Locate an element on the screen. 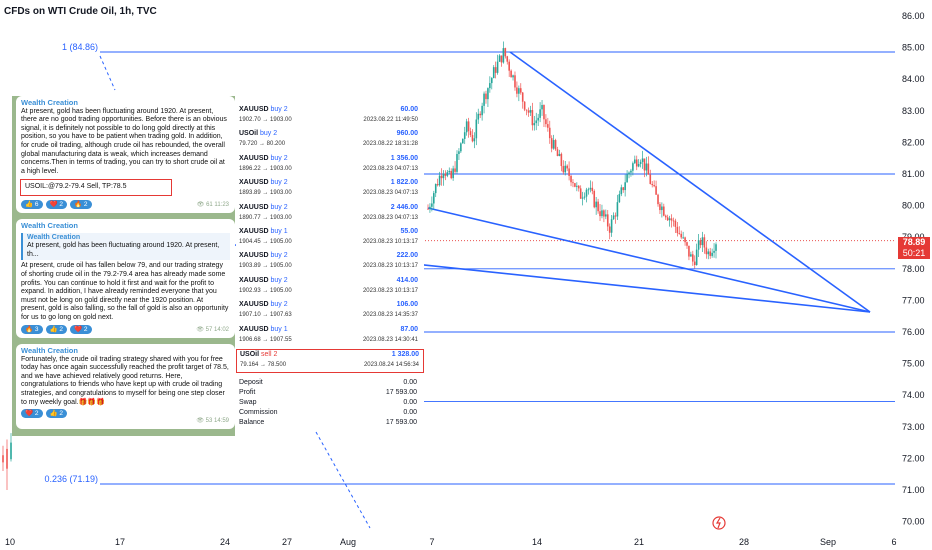 The image size is (932, 550). time-tick-label: 28 is located at coordinates (744, 542).